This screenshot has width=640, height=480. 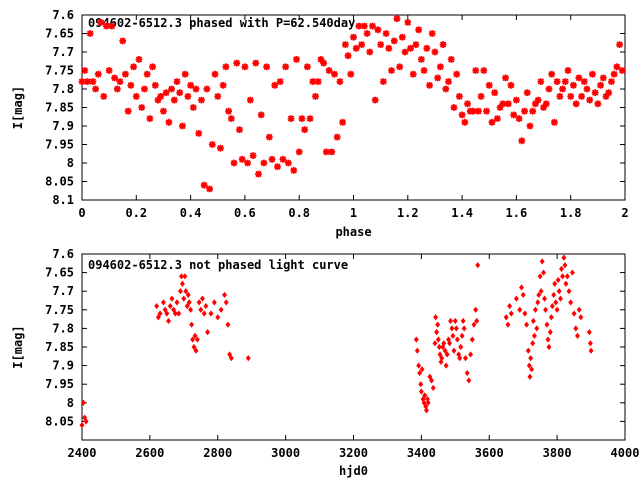 What do you see at coordinates (63, 366) in the screenshot?
I see `y-tick-label: 7.9` at bounding box center [63, 366].